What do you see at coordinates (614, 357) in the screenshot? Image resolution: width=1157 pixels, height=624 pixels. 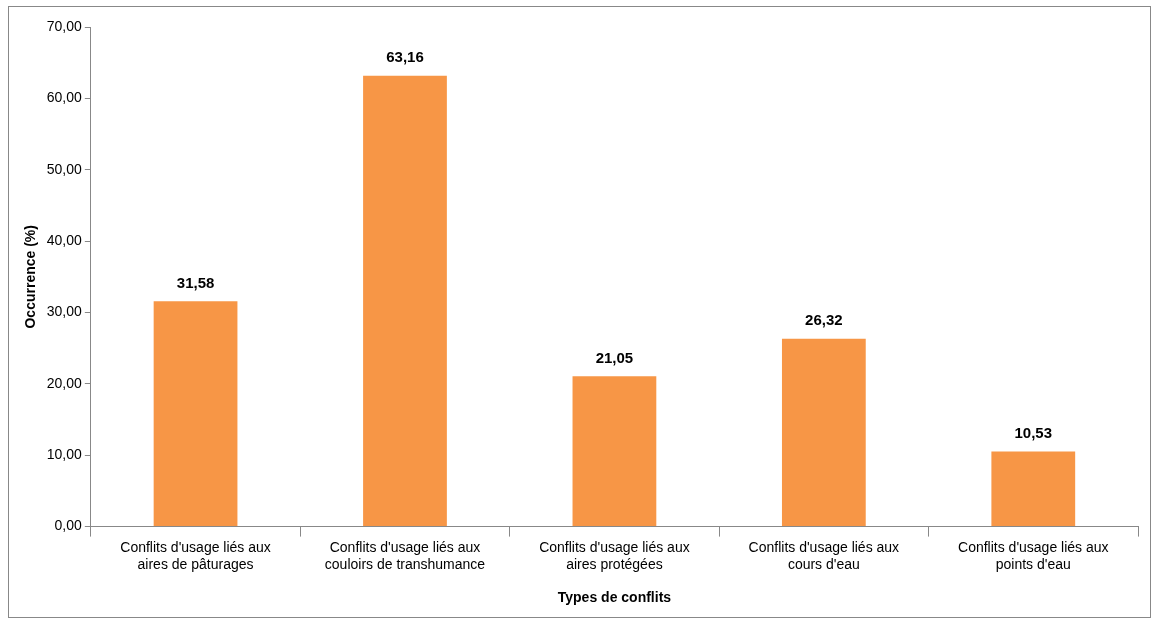 I see `data-label: 21,05` at bounding box center [614, 357].